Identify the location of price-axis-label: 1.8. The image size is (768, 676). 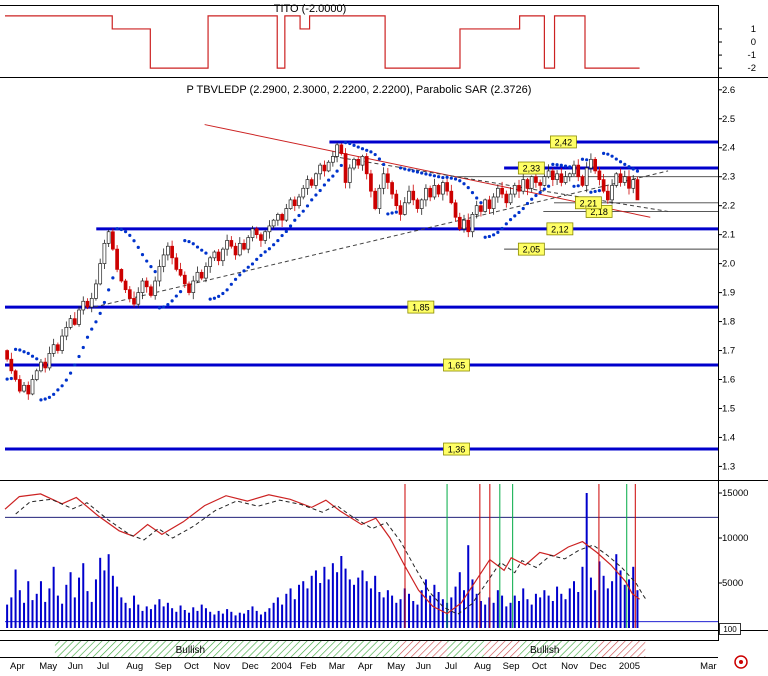
(728, 322).